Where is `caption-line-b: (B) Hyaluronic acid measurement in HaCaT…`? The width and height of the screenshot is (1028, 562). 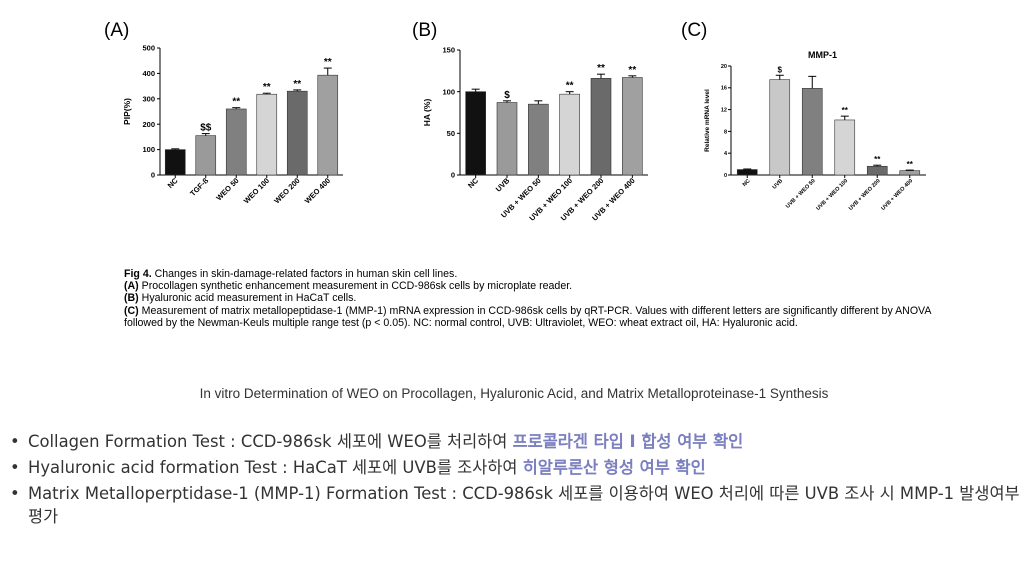 caption-line-b: (B) Hyaluronic acid measurement in HaCaT… is located at coordinates (544, 298).